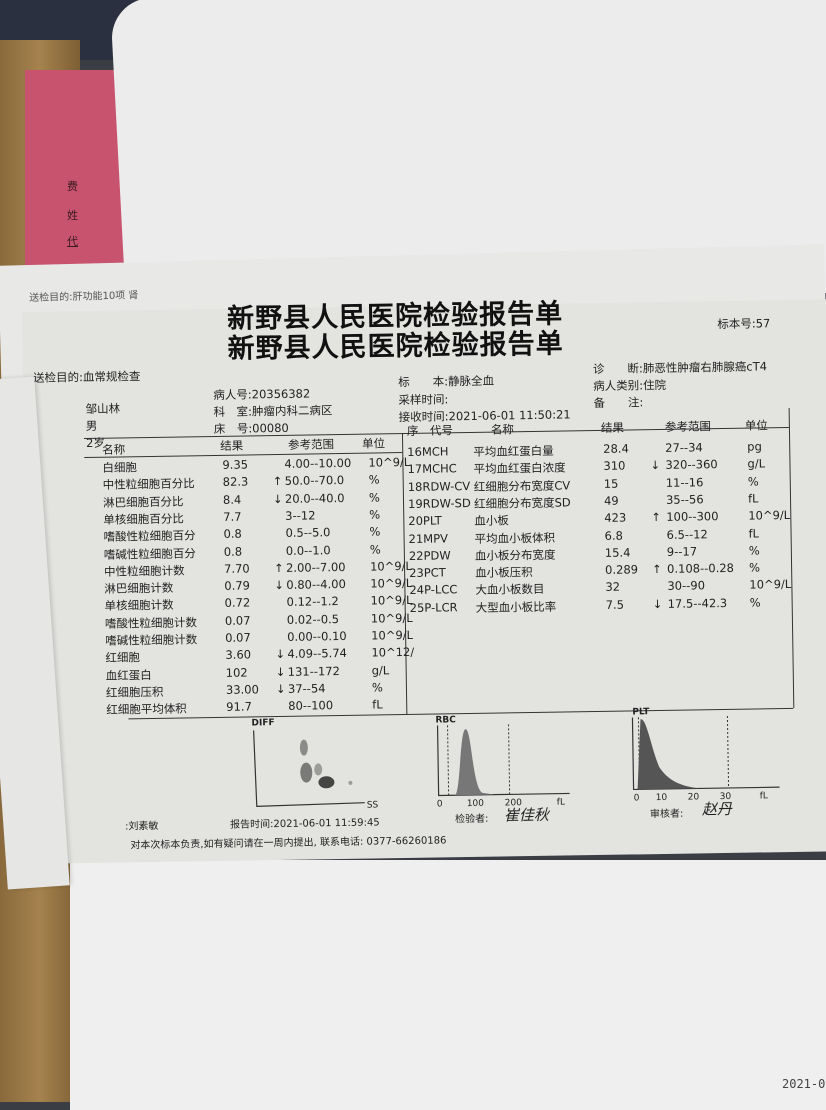  What do you see at coordinates (314, 671) in the screenshot?
I see `cell-range: 131--172` at bounding box center [314, 671].